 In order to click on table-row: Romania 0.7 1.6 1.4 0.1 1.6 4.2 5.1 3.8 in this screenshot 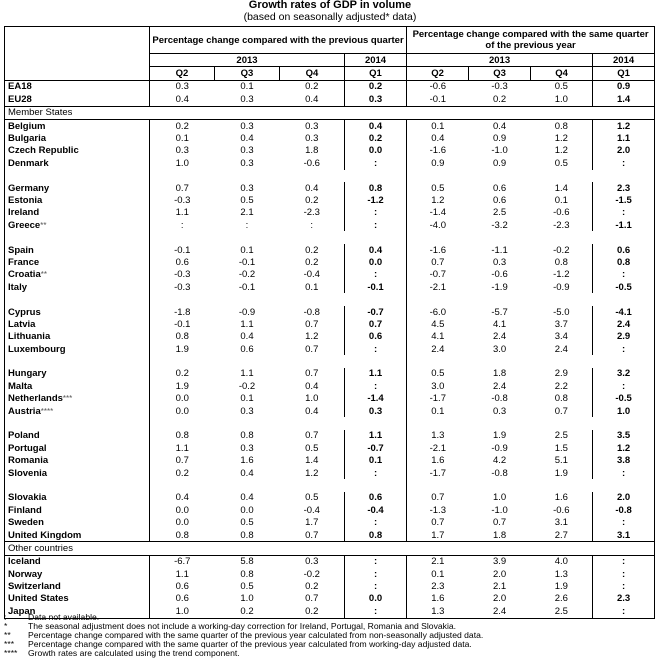, I will do `click(329, 460)`.